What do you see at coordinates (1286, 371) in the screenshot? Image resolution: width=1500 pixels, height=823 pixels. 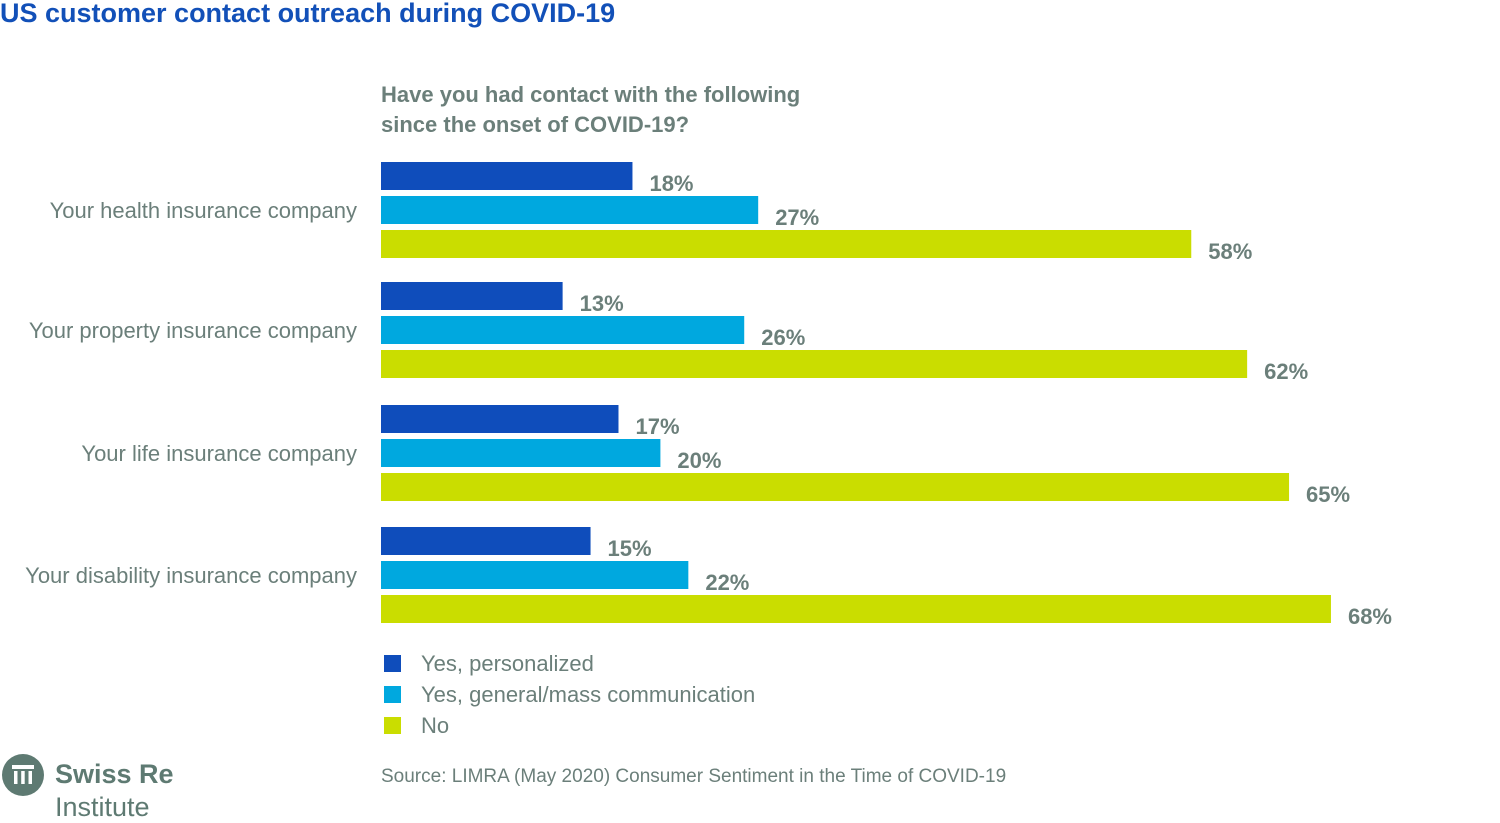 I see `data-label: 62%` at bounding box center [1286, 371].